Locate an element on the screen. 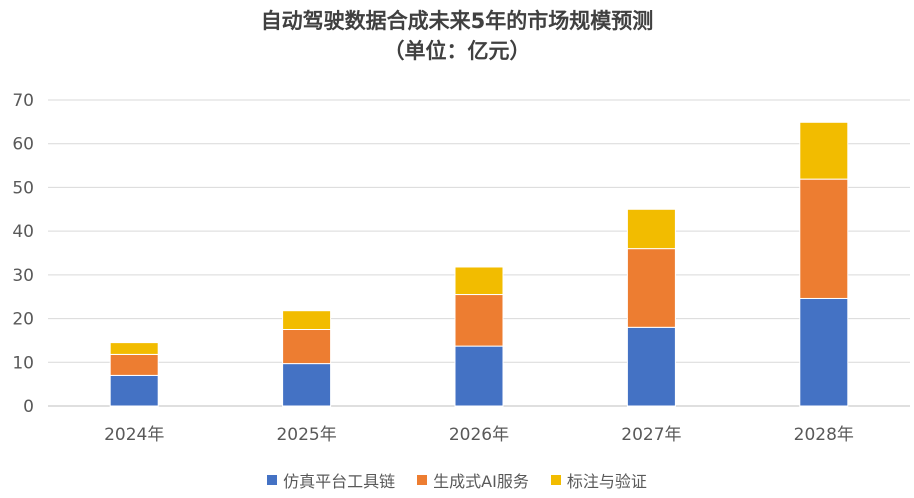 The height and width of the screenshot is (498, 914). y-tick-label: 50 is located at coordinates (23, 188).